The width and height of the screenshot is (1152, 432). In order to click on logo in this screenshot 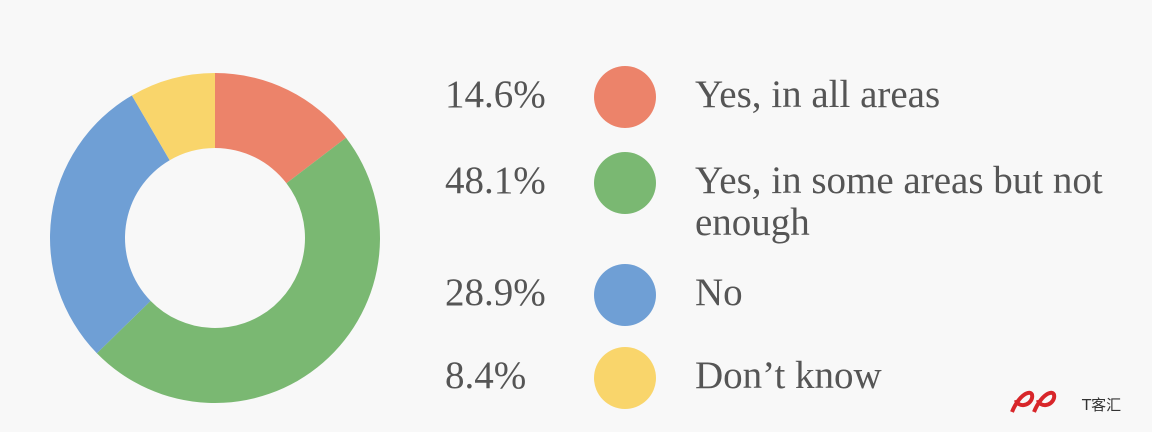, I will do `click(1033, 401)`.